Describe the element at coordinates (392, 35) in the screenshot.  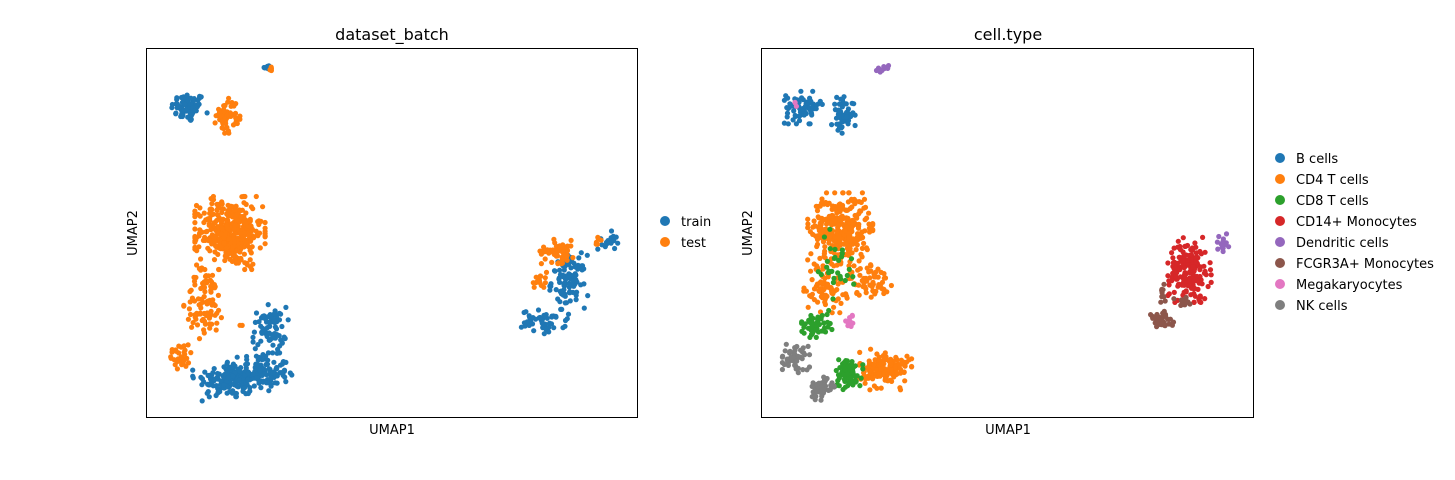
I see `panel-title: dataset_batch` at that location.